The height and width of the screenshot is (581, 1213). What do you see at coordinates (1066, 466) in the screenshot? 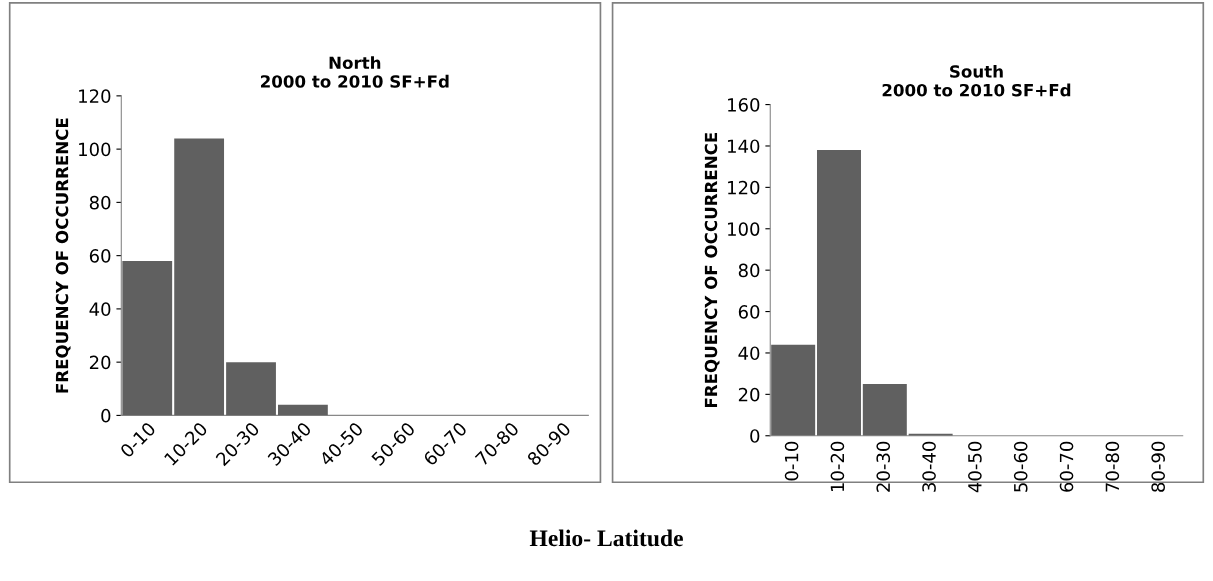
I see `x-tick-label: 60-70` at bounding box center [1066, 466].